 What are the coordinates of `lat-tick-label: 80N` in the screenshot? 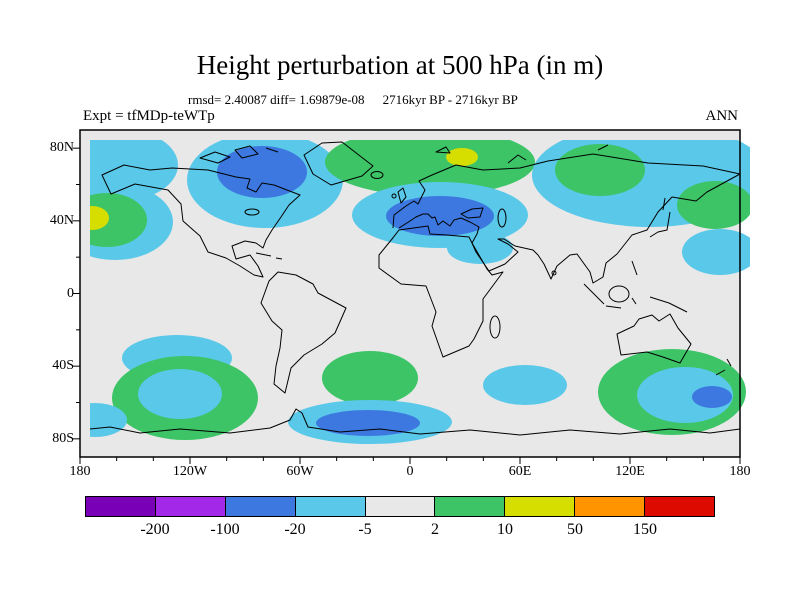 It's located at (61, 148).